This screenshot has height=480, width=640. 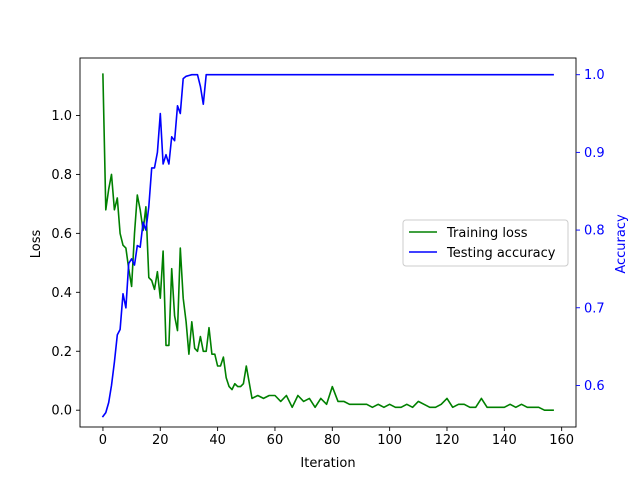 What do you see at coordinates (621, 244) in the screenshot?
I see `right-y-axis-label: Accuracy` at bounding box center [621, 244].